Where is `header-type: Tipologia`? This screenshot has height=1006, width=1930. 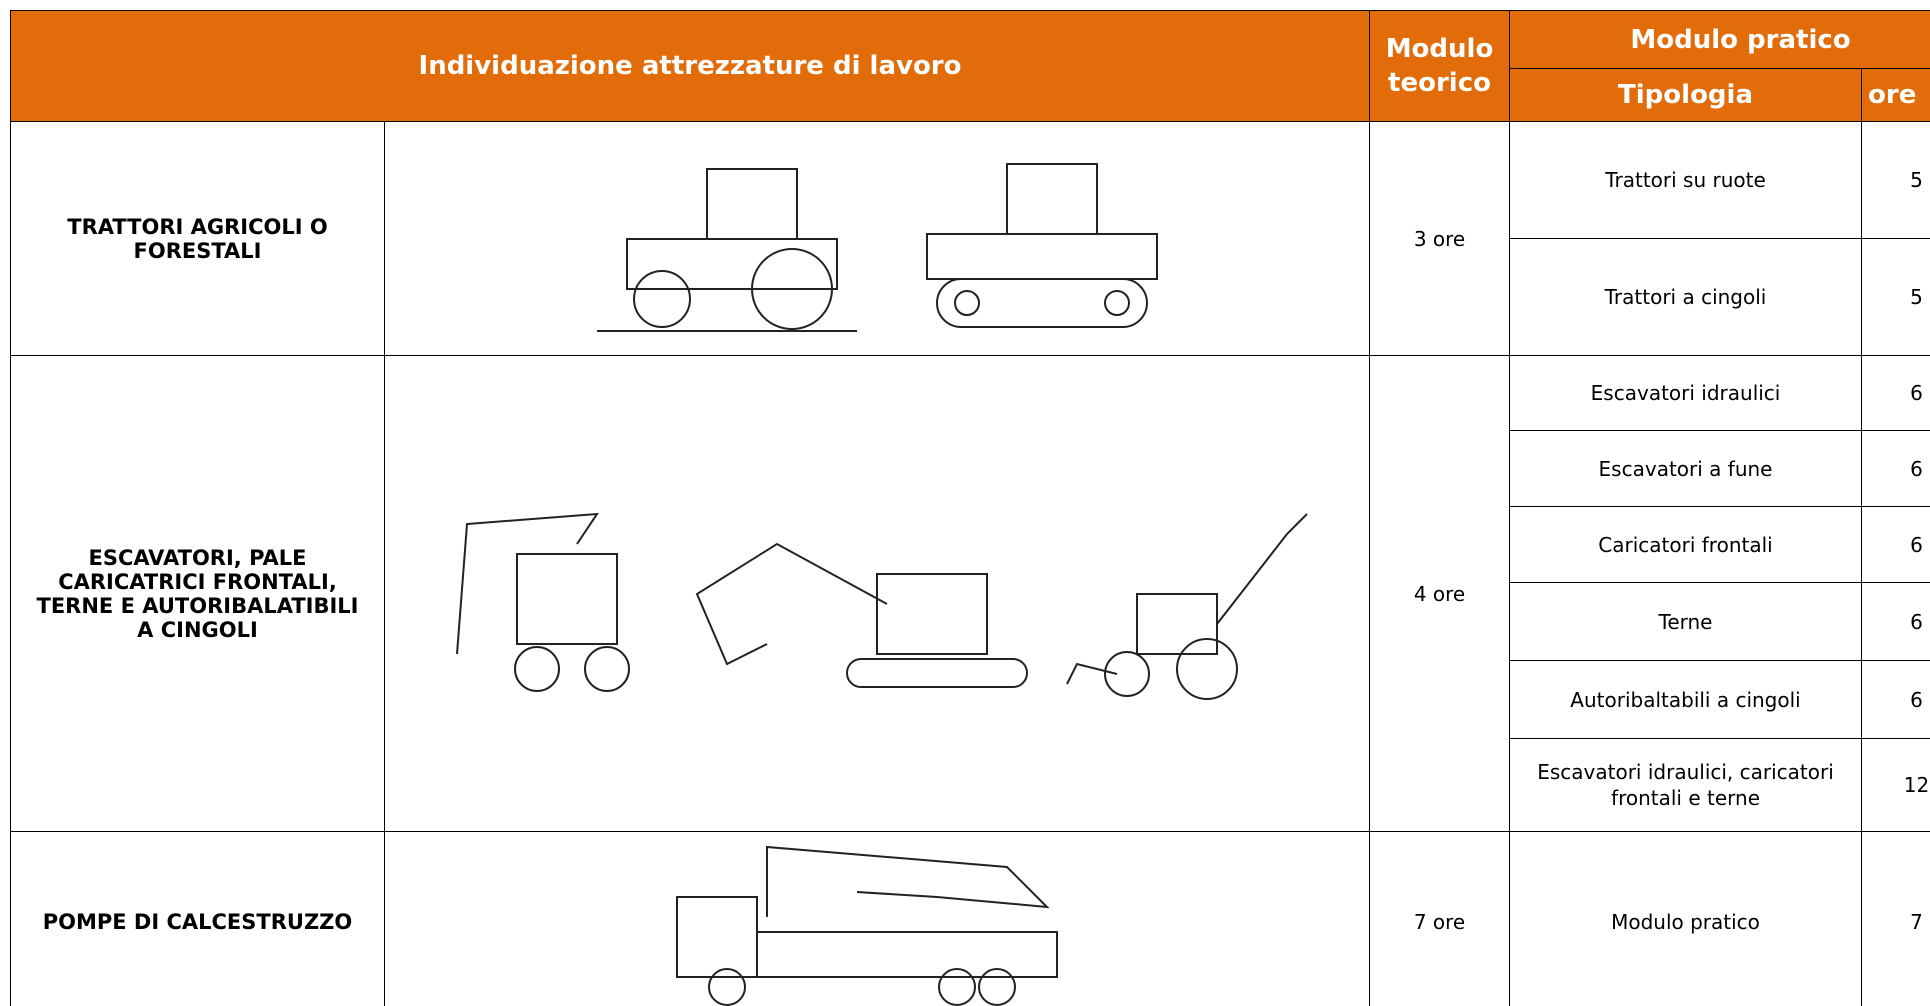 header-type: Tipologia is located at coordinates (1686, 95).